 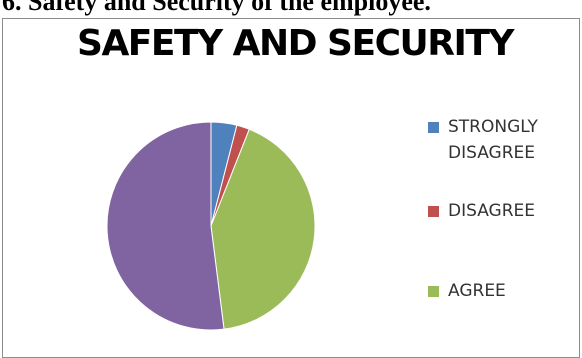 I want to click on legend-swatch-agree, so click(x=433, y=291).